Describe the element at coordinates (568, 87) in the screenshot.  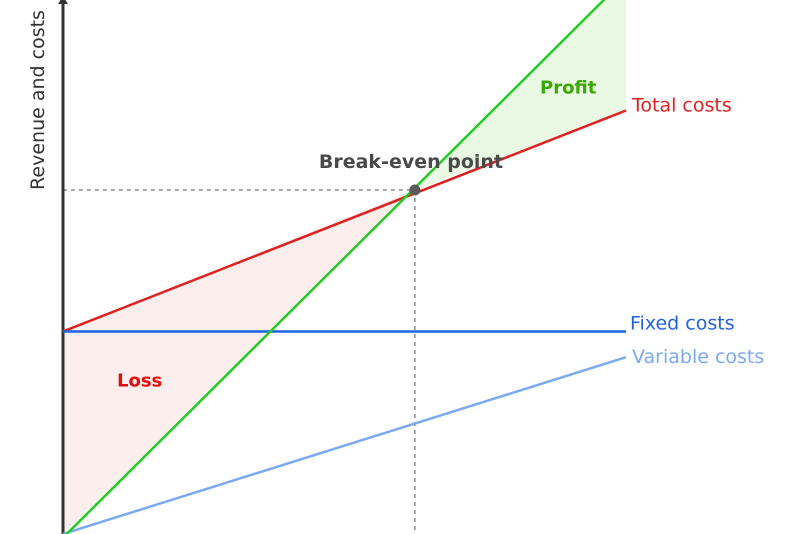
I see `profit-label: Profit` at that location.